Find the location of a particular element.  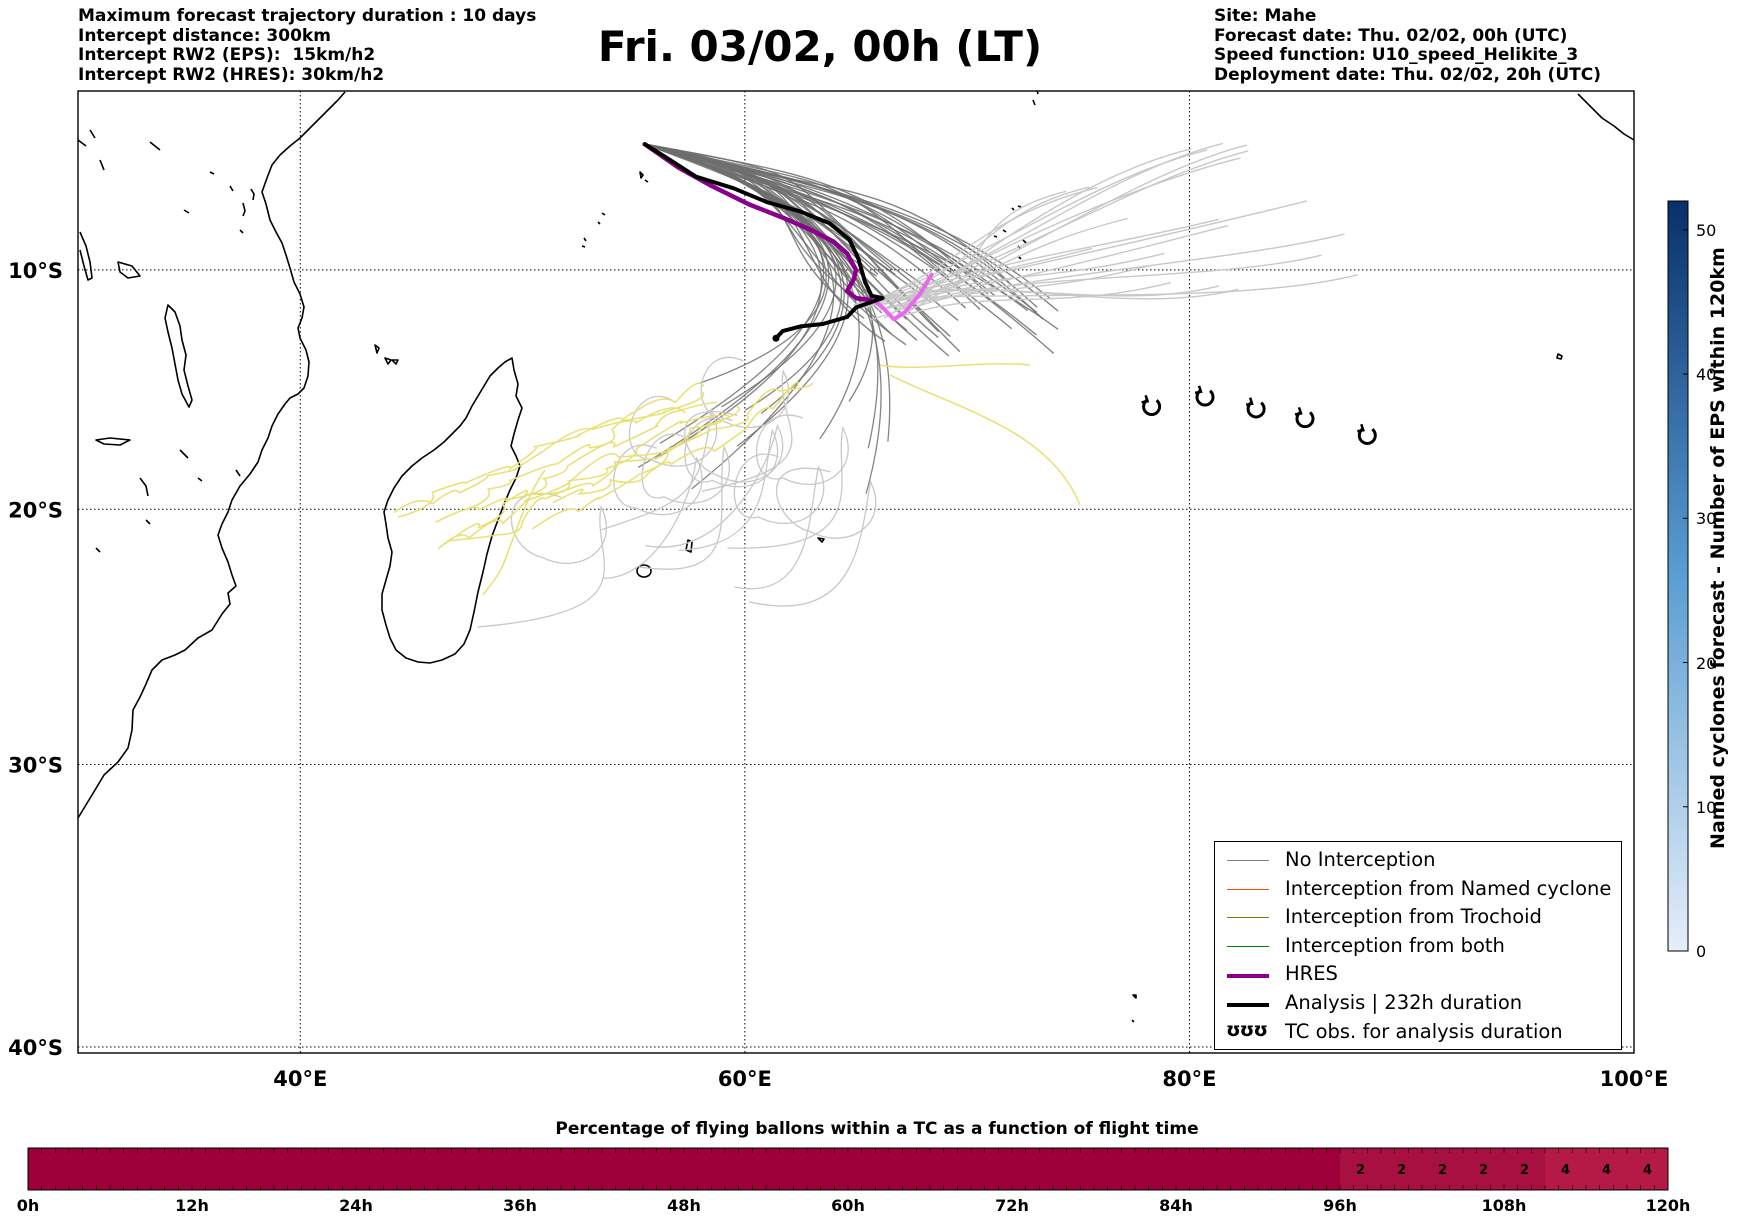

lat-tick-label: 40°S is located at coordinates (35, 1048).